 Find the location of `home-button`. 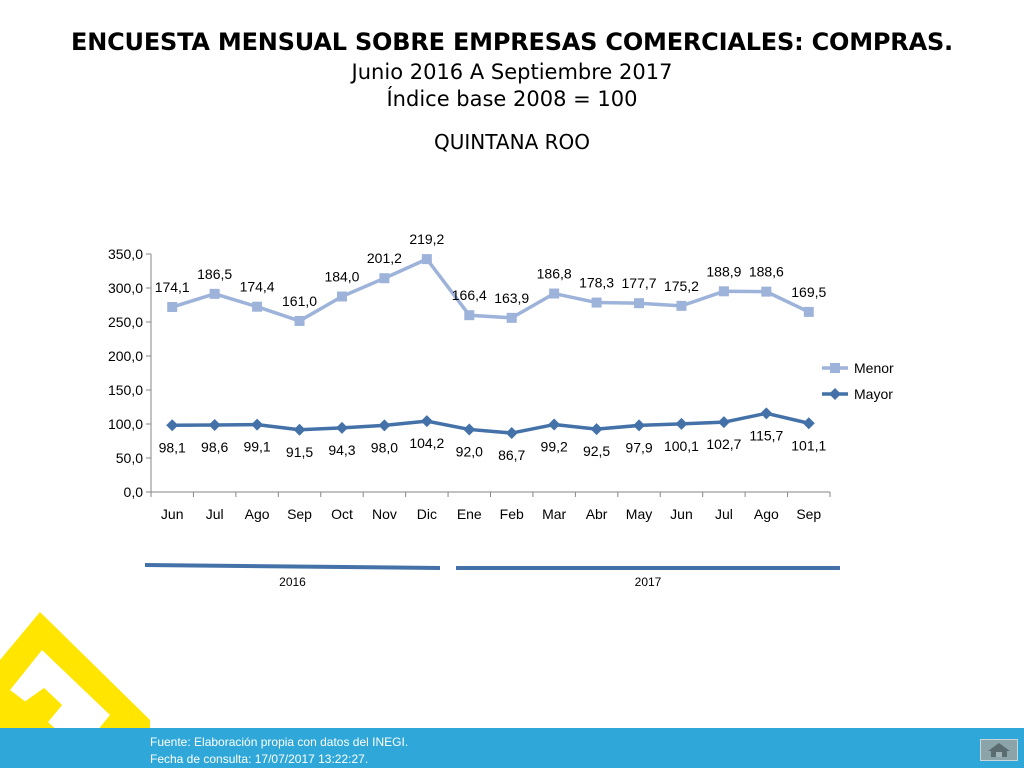

home-button is located at coordinates (999, 750).